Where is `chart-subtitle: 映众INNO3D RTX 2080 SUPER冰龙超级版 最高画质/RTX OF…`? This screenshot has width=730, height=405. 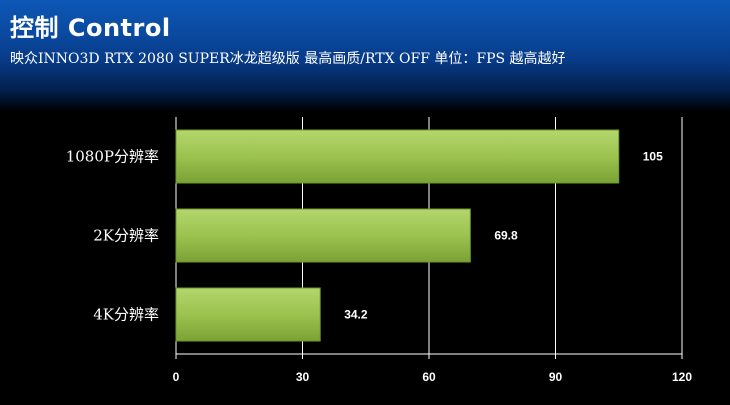
chart-subtitle: 映众INNO3D RTX 2080 SUPER冰龙超级版 最高画质/RTX OF… is located at coordinates (288, 59).